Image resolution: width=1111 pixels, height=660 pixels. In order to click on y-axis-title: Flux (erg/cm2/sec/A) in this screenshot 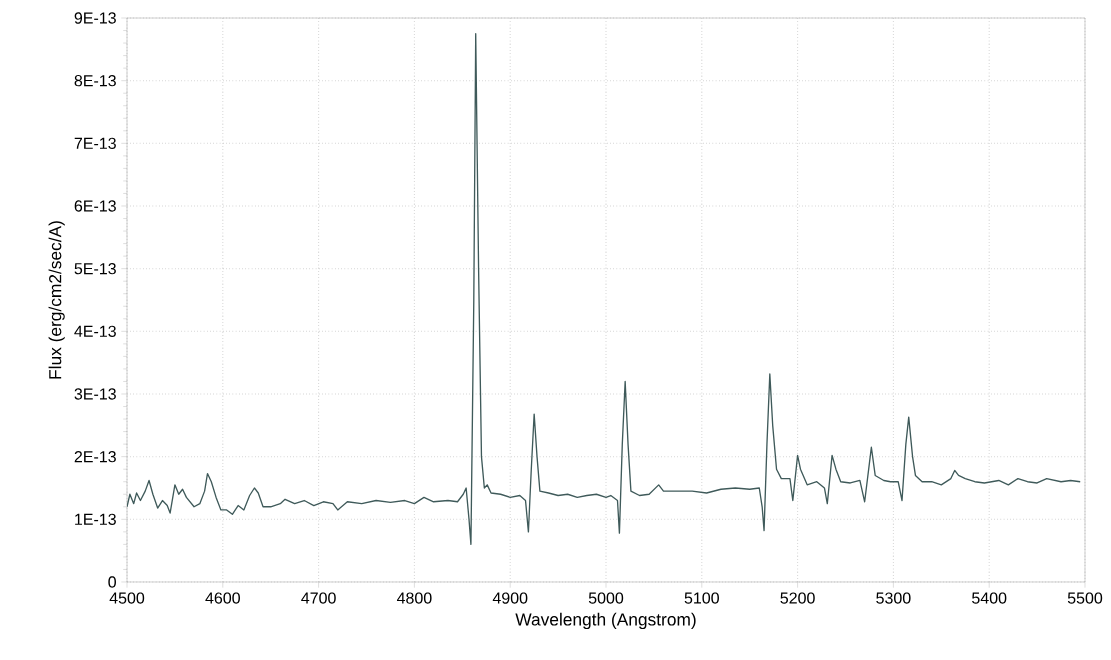, I will do `click(56, 300)`.